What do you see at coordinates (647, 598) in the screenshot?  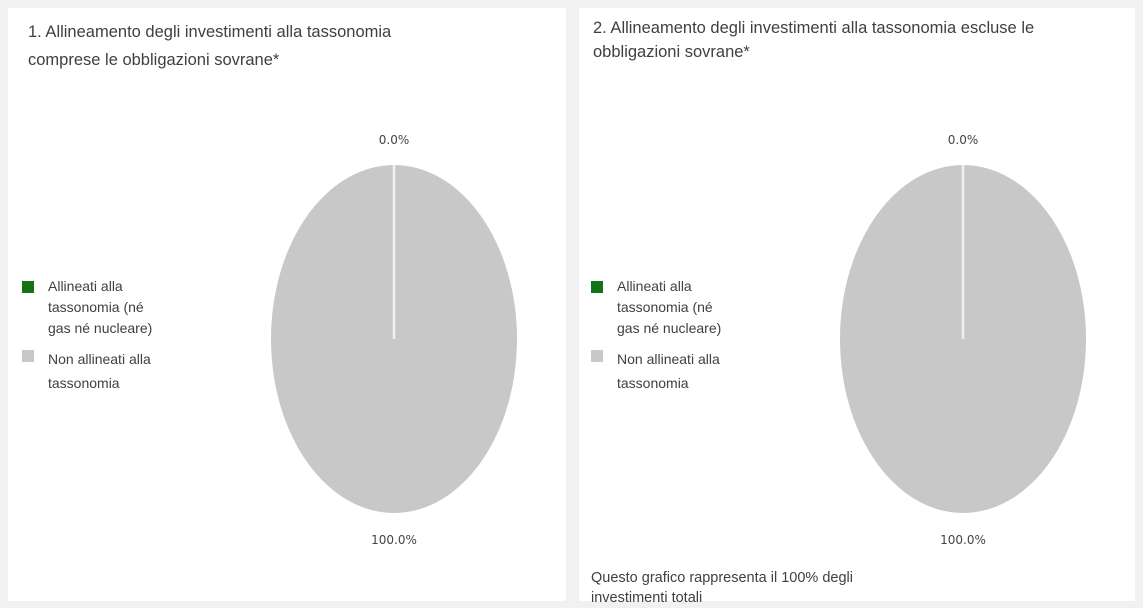 I see `footnote-line: investimenti totali` at bounding box center [647, 598].